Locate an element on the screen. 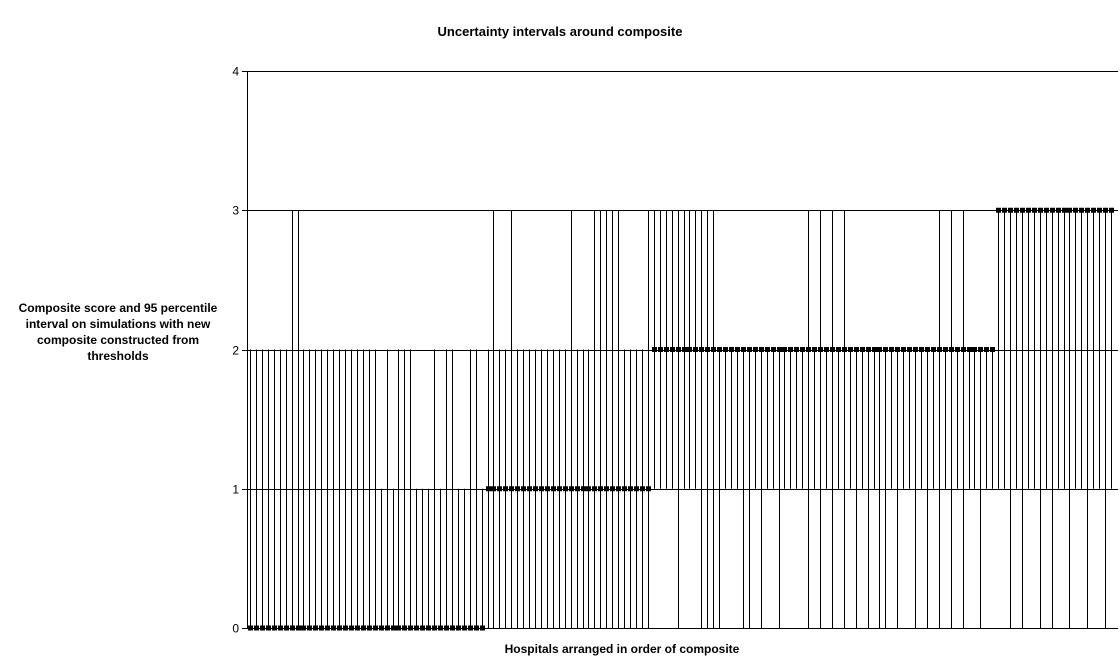  y-tick-label-2: 2 is located at coordinates (235, 351).